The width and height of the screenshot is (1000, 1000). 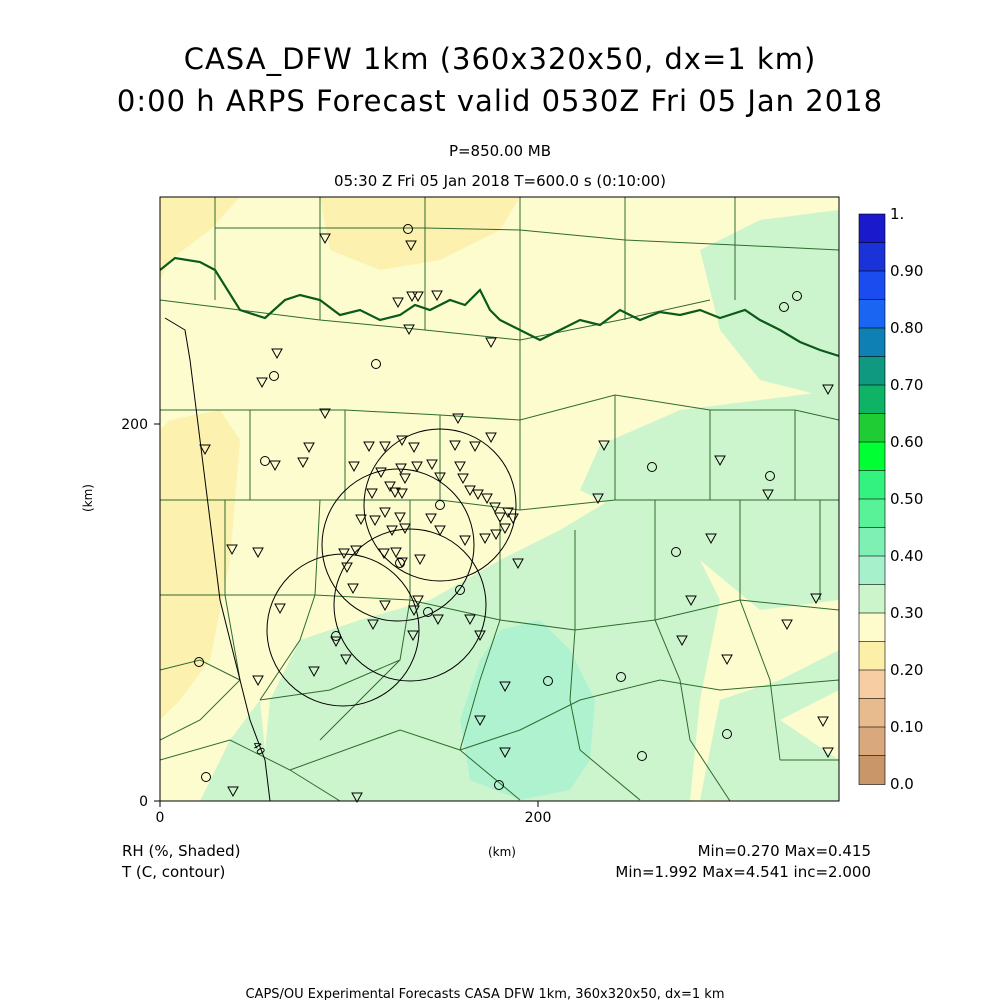 What do you see at coordinates (200, 238) in the screenshot?
I see `rh-shade-tan` at bounding box center [200, 238].